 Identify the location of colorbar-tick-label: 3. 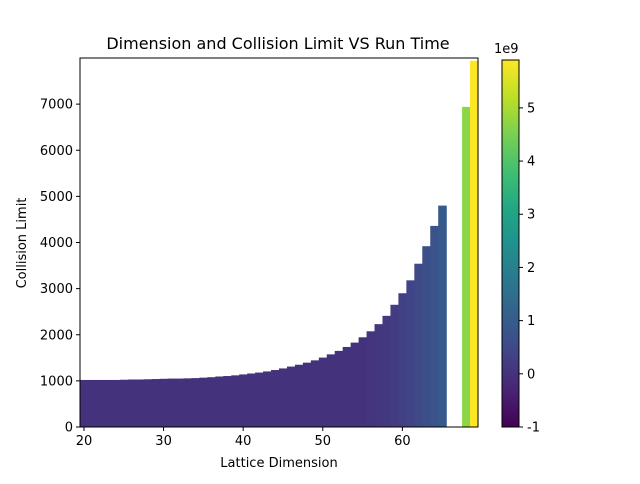
(531, 215).